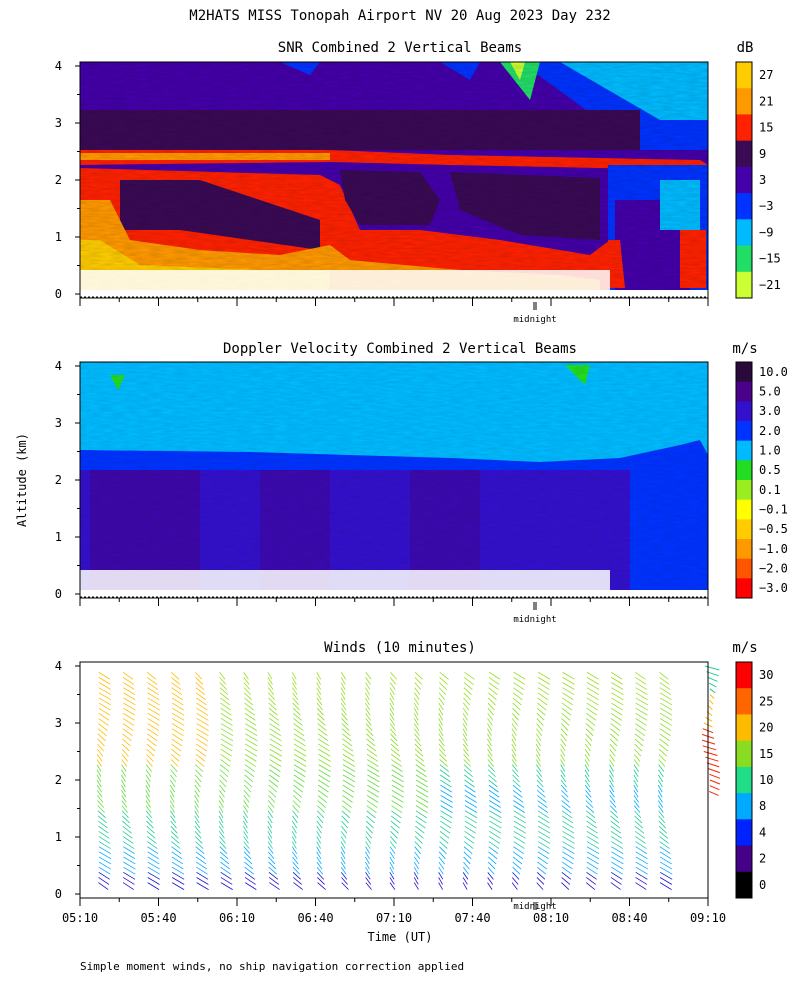  Describe the element at coordinates (58, 294) in the screenshot. I see `snr-y-tick-label: 0` at that location.